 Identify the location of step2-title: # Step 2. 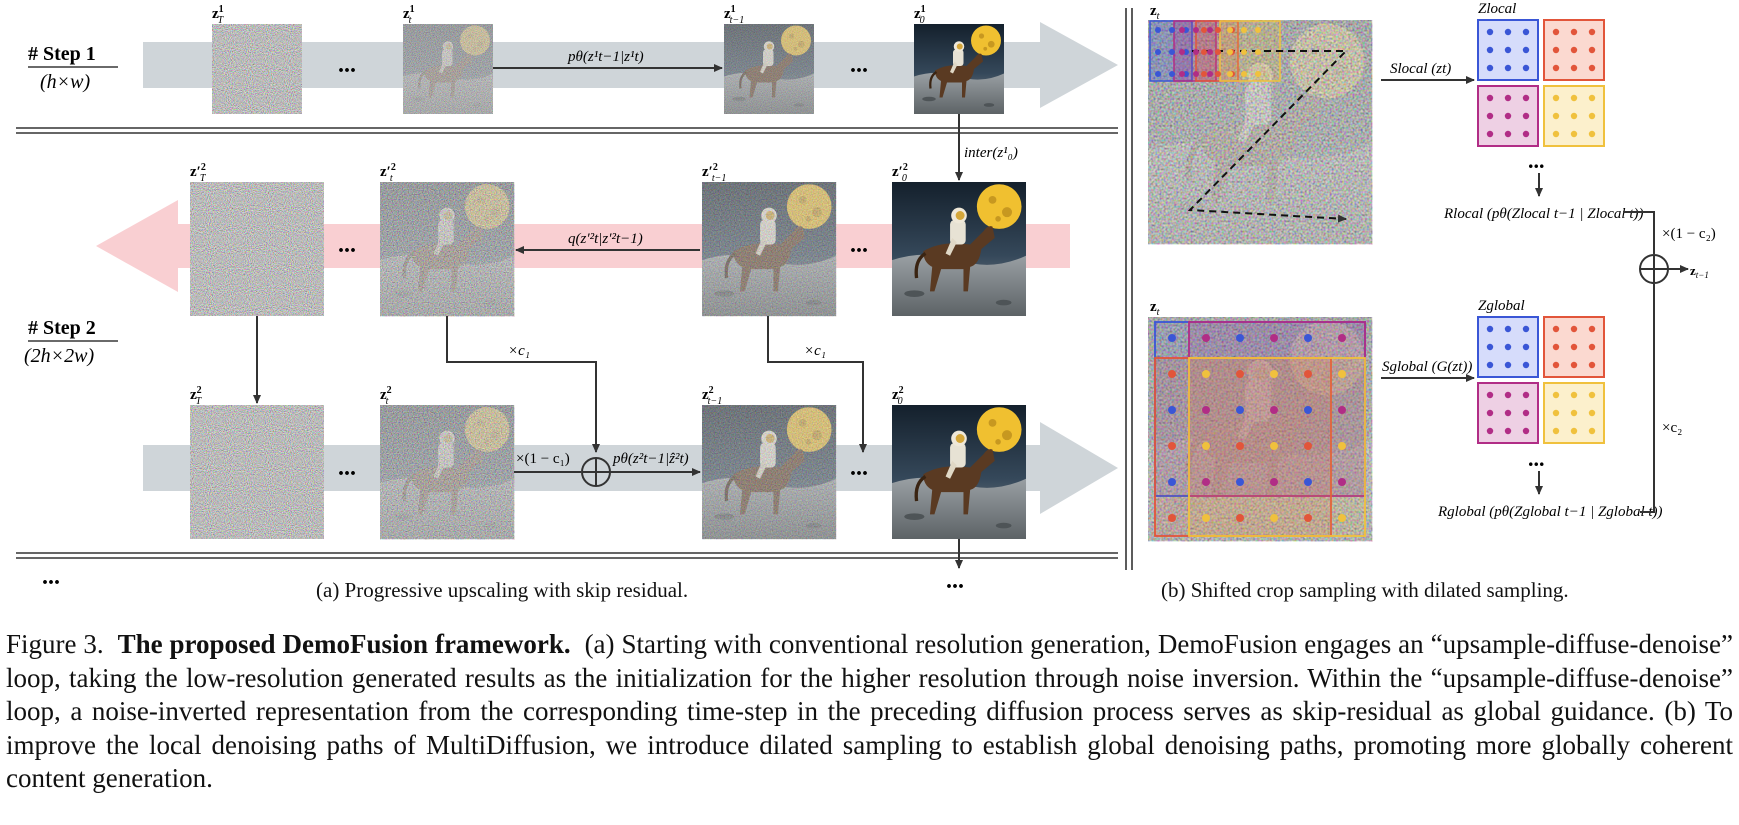
(62, 328).